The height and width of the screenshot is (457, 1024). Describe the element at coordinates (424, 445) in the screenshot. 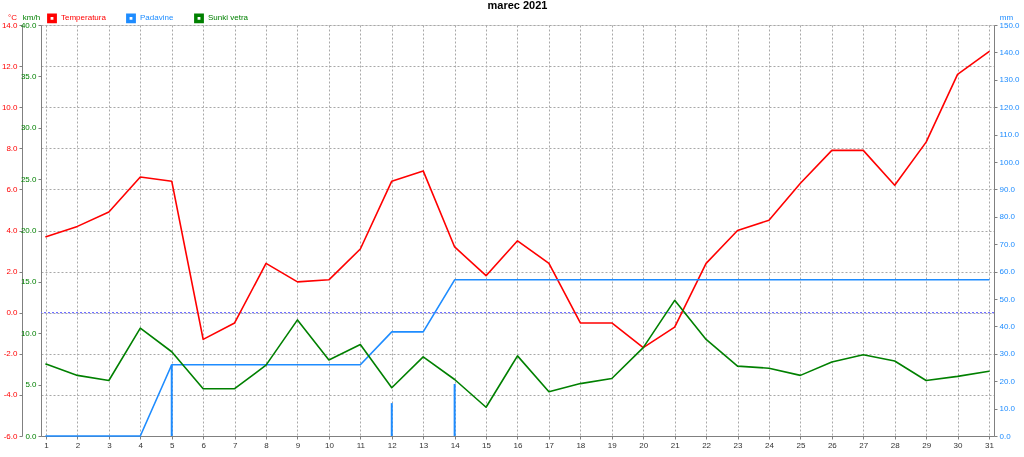

I see `x-tick-label: 13` at that location.